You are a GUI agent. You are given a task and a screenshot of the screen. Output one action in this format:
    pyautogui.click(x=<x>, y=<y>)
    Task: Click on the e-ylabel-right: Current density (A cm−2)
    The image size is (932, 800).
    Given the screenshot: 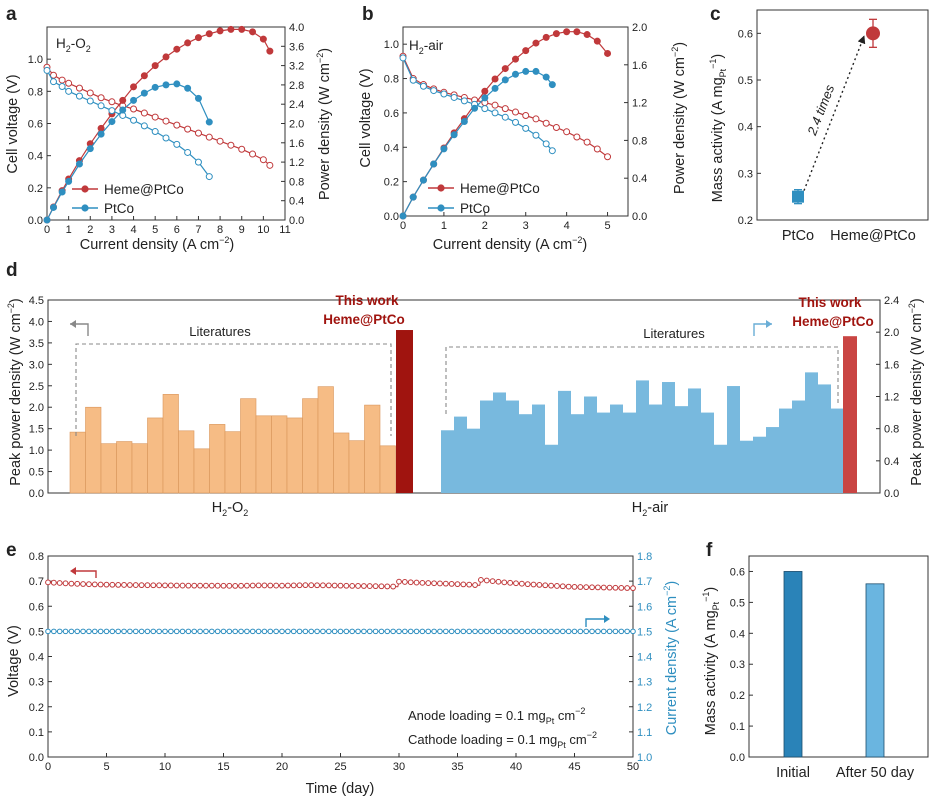 What is the action you would take?
    pyautogui.click(x=671, y=658)
    